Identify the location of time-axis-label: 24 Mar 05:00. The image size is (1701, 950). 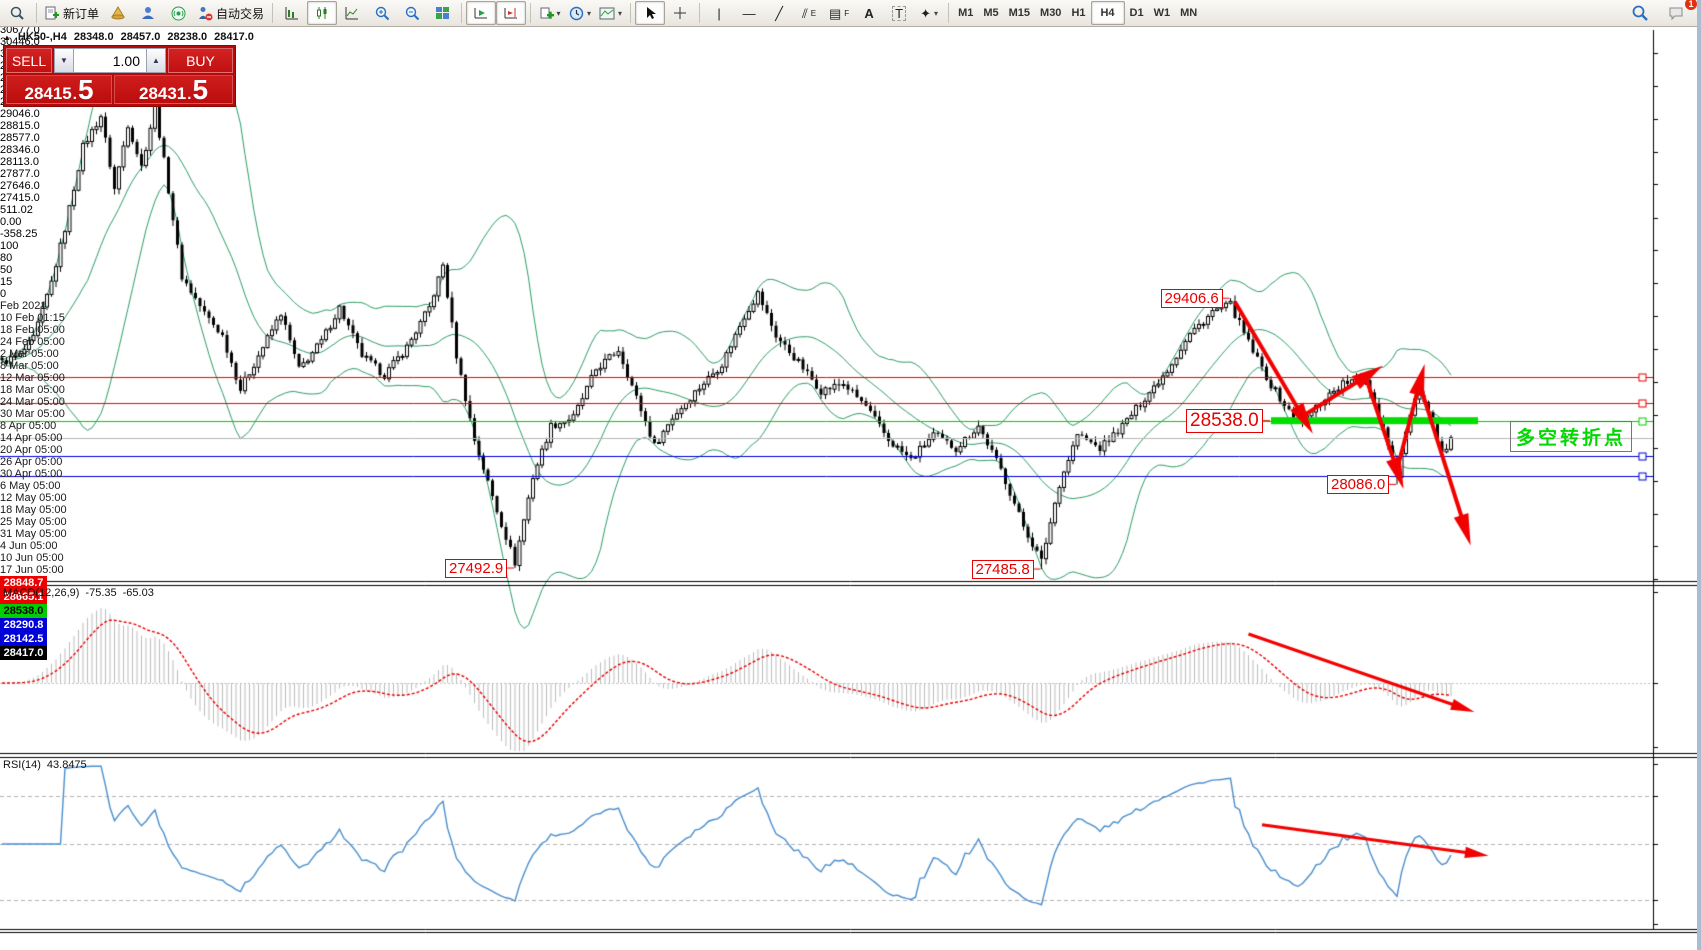
(32, 402).